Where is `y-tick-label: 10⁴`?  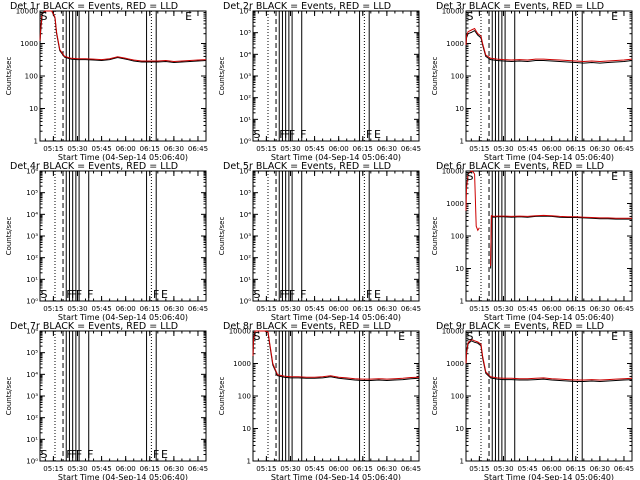
y-tick-label: 10⁴ is located at coordinates (32, 215).